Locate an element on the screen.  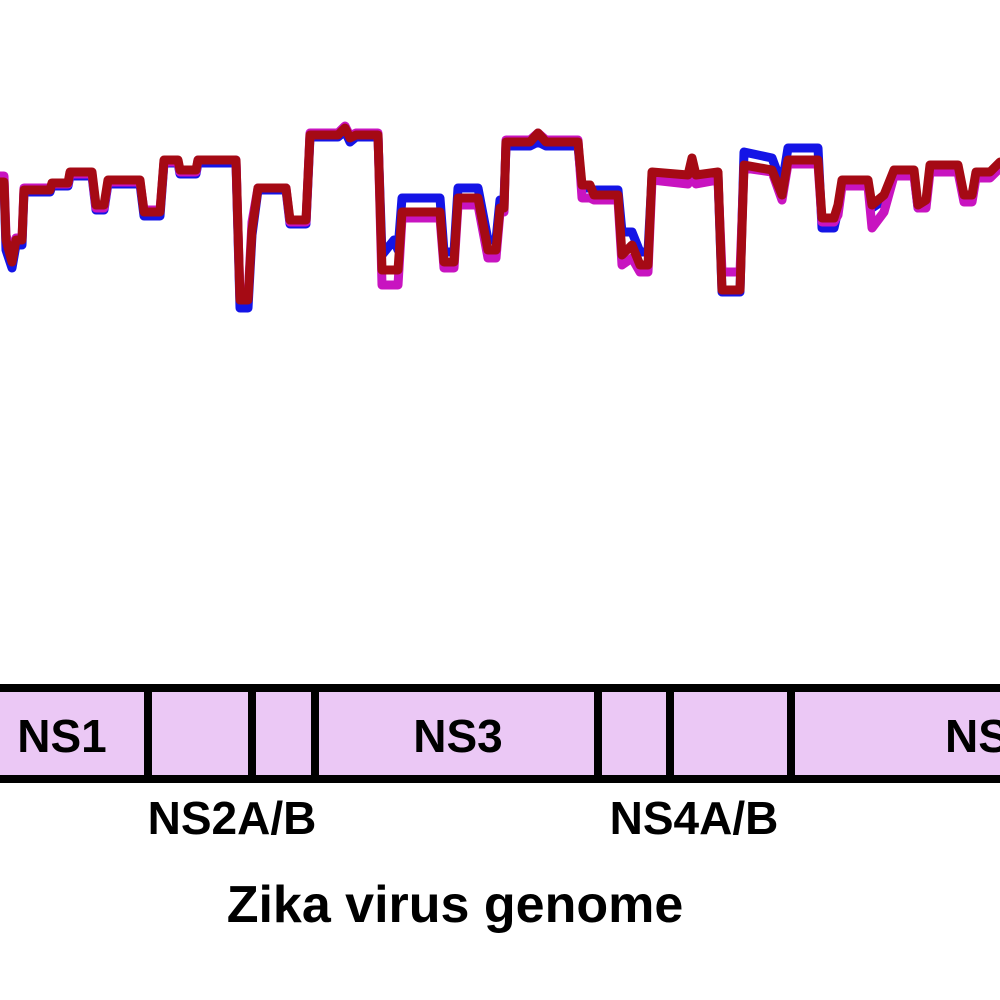
chart-title: Zika virus genome is located at coordinates (455, 905).